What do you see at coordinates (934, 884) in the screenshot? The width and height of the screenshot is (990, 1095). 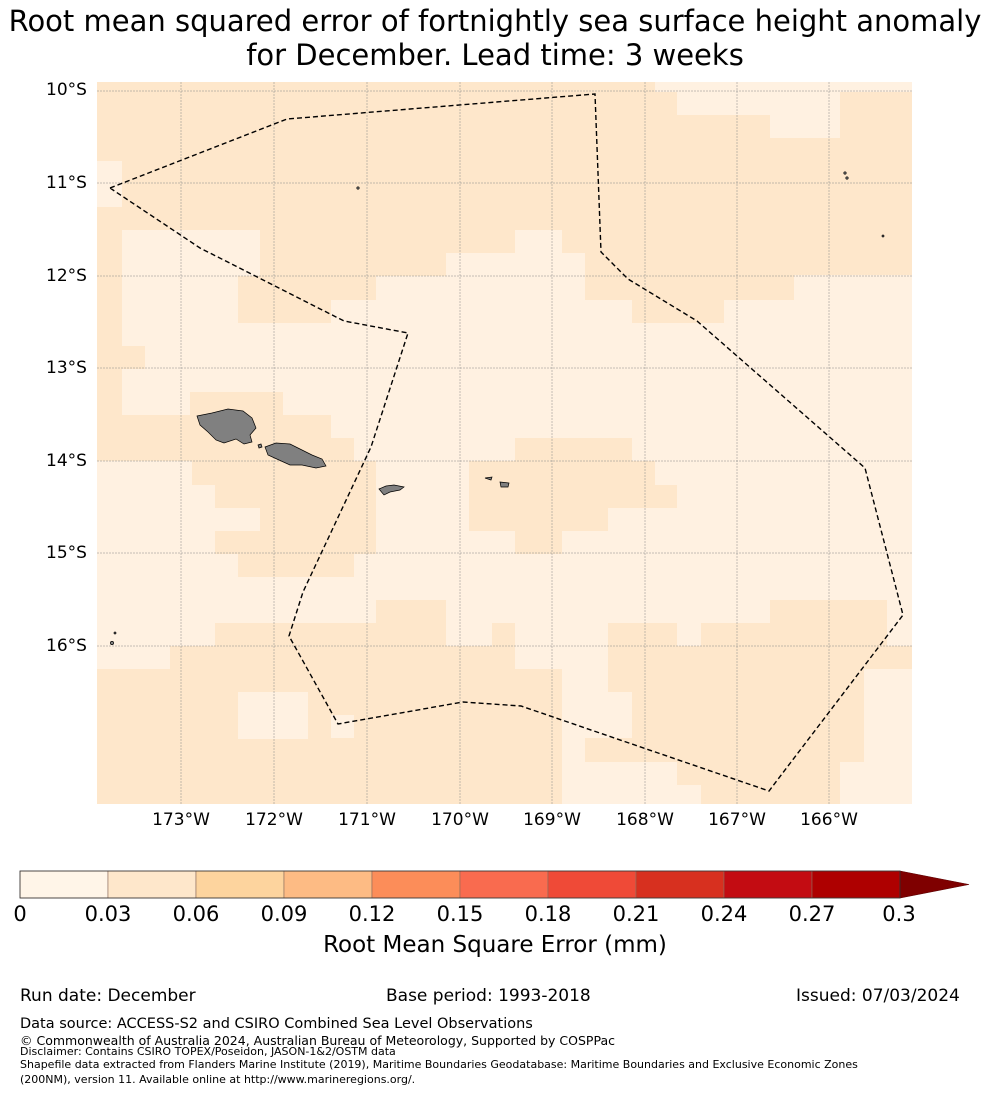 I see `colorbar-extend-arrow` at bounding box center [934, 884].